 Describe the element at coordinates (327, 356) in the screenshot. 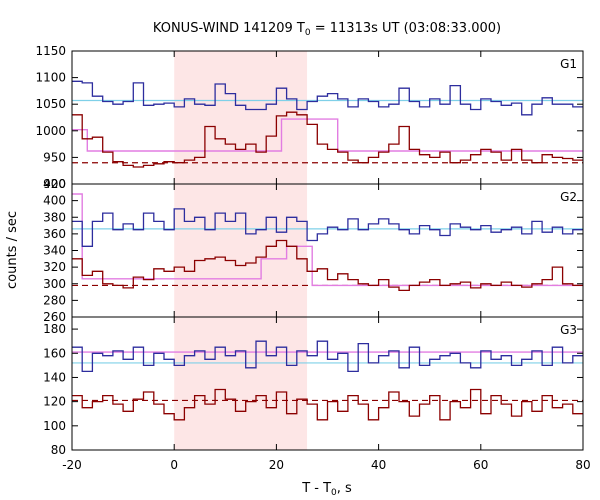

I see `series-high-g3` at that location.